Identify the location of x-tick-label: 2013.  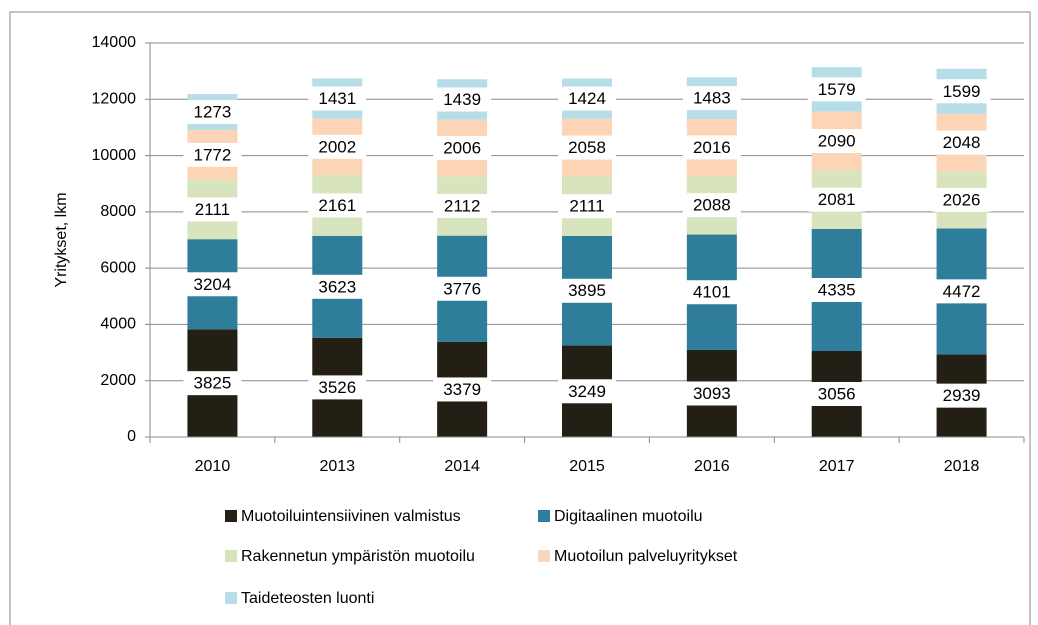
(337, 466).